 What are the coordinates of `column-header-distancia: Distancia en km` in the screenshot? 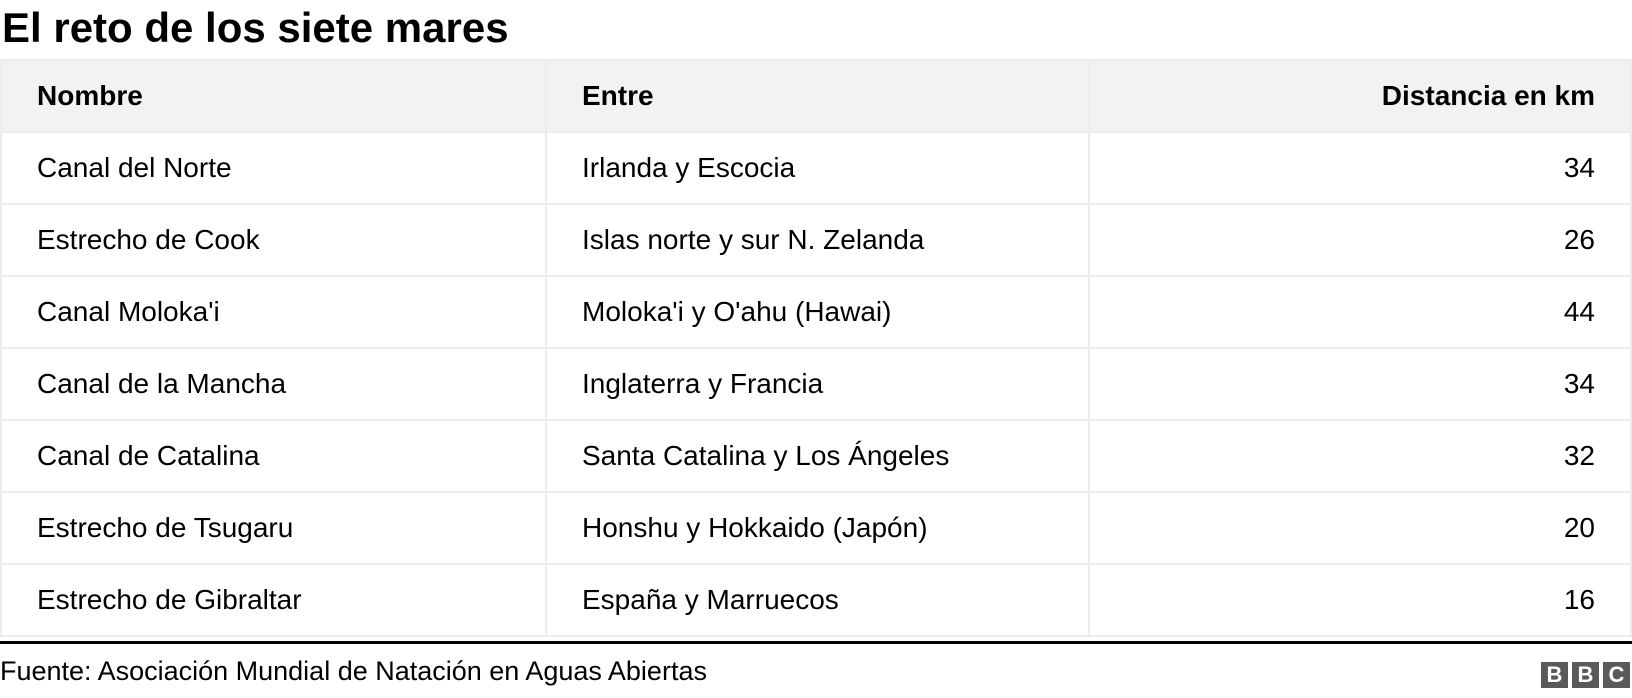 It's located at (1360, 96).